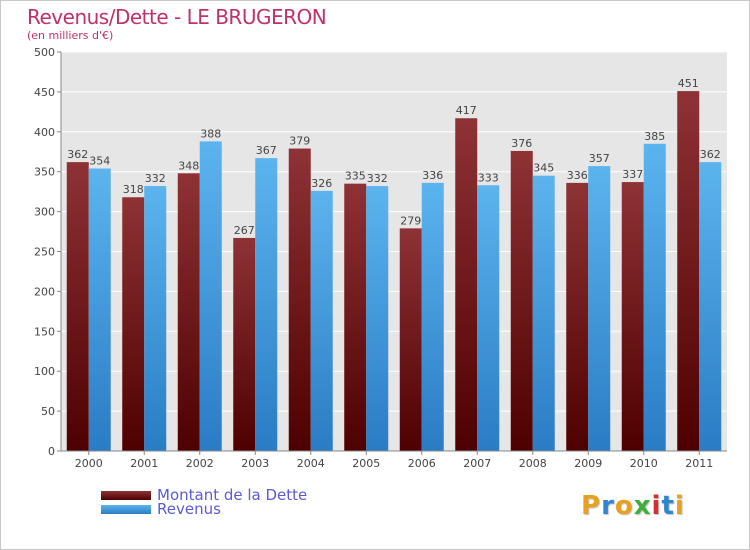 Image resolution: width=750 pixels, height=550 pixels. I want to click on data-label-revenus-2005: 332, so click(377, 178).